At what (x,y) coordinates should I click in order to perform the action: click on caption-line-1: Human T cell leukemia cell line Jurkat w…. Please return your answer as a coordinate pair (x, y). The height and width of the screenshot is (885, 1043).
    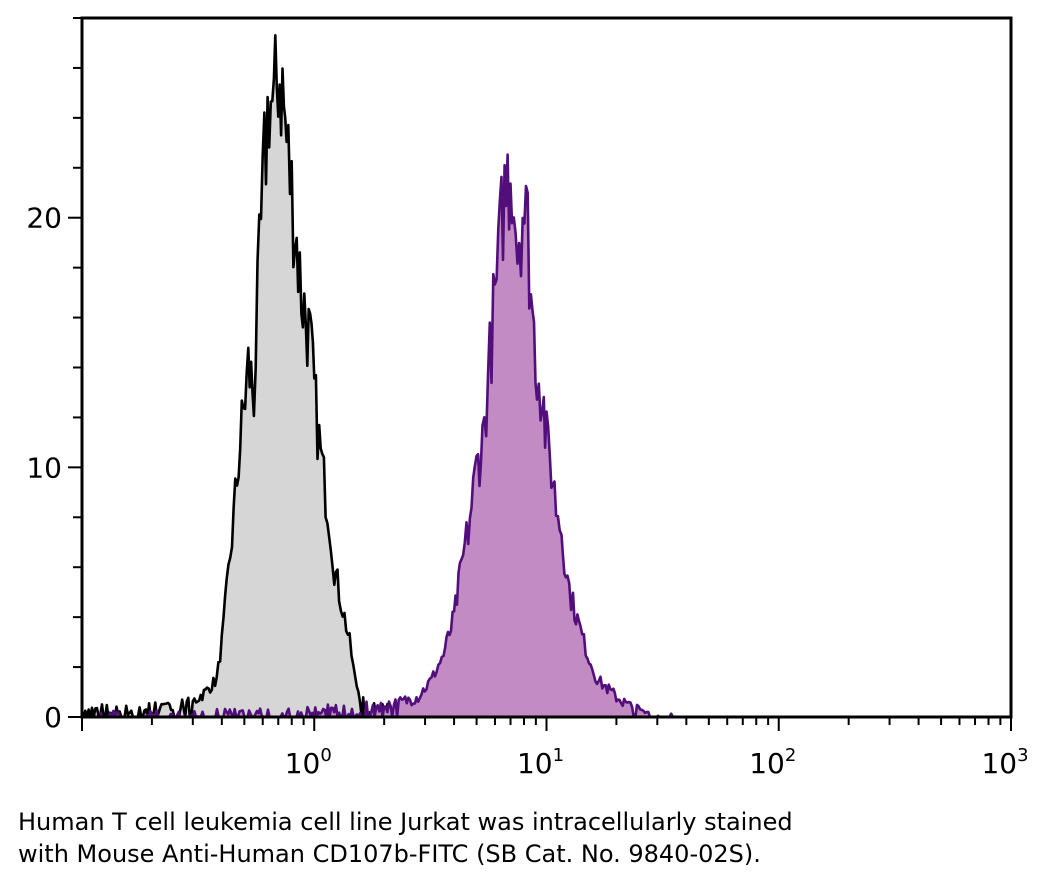
    Looking at the image, I should click on (523, 822).